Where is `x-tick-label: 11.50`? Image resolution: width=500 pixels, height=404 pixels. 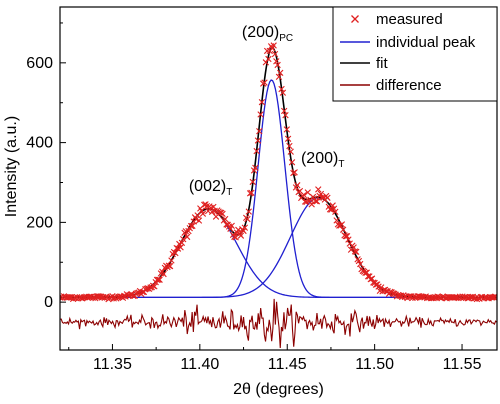
x-tick-label: 11.50 is located at coordinates (374, 364).